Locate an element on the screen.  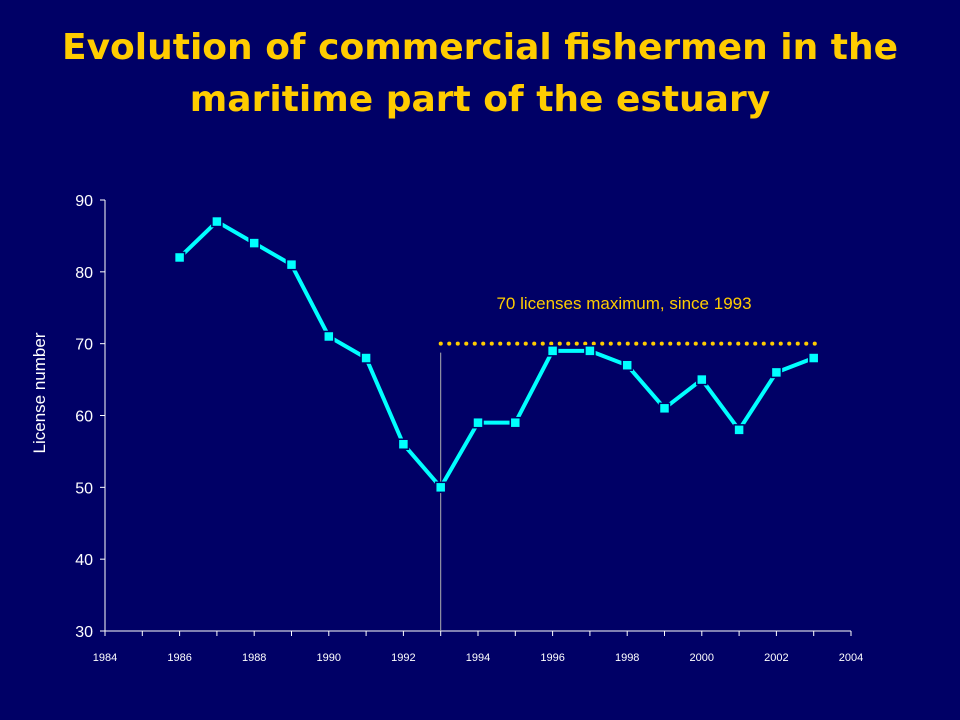
x-tick-label: 1986 is located at coordinates (179, 658).